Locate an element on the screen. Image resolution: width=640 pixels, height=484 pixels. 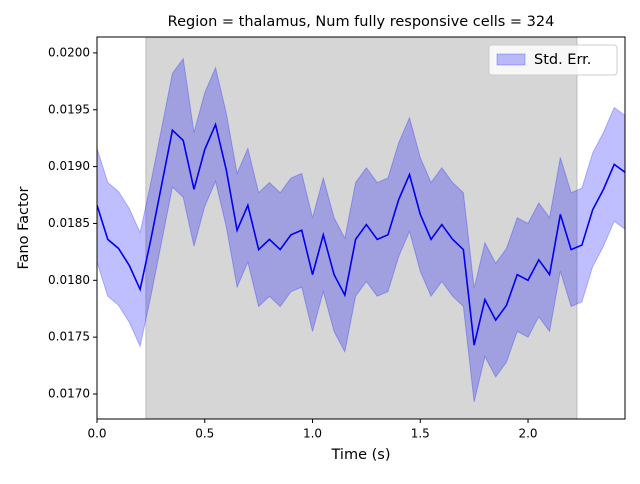
x-tick-label: 0.5 is located at coordinates (204, 434).